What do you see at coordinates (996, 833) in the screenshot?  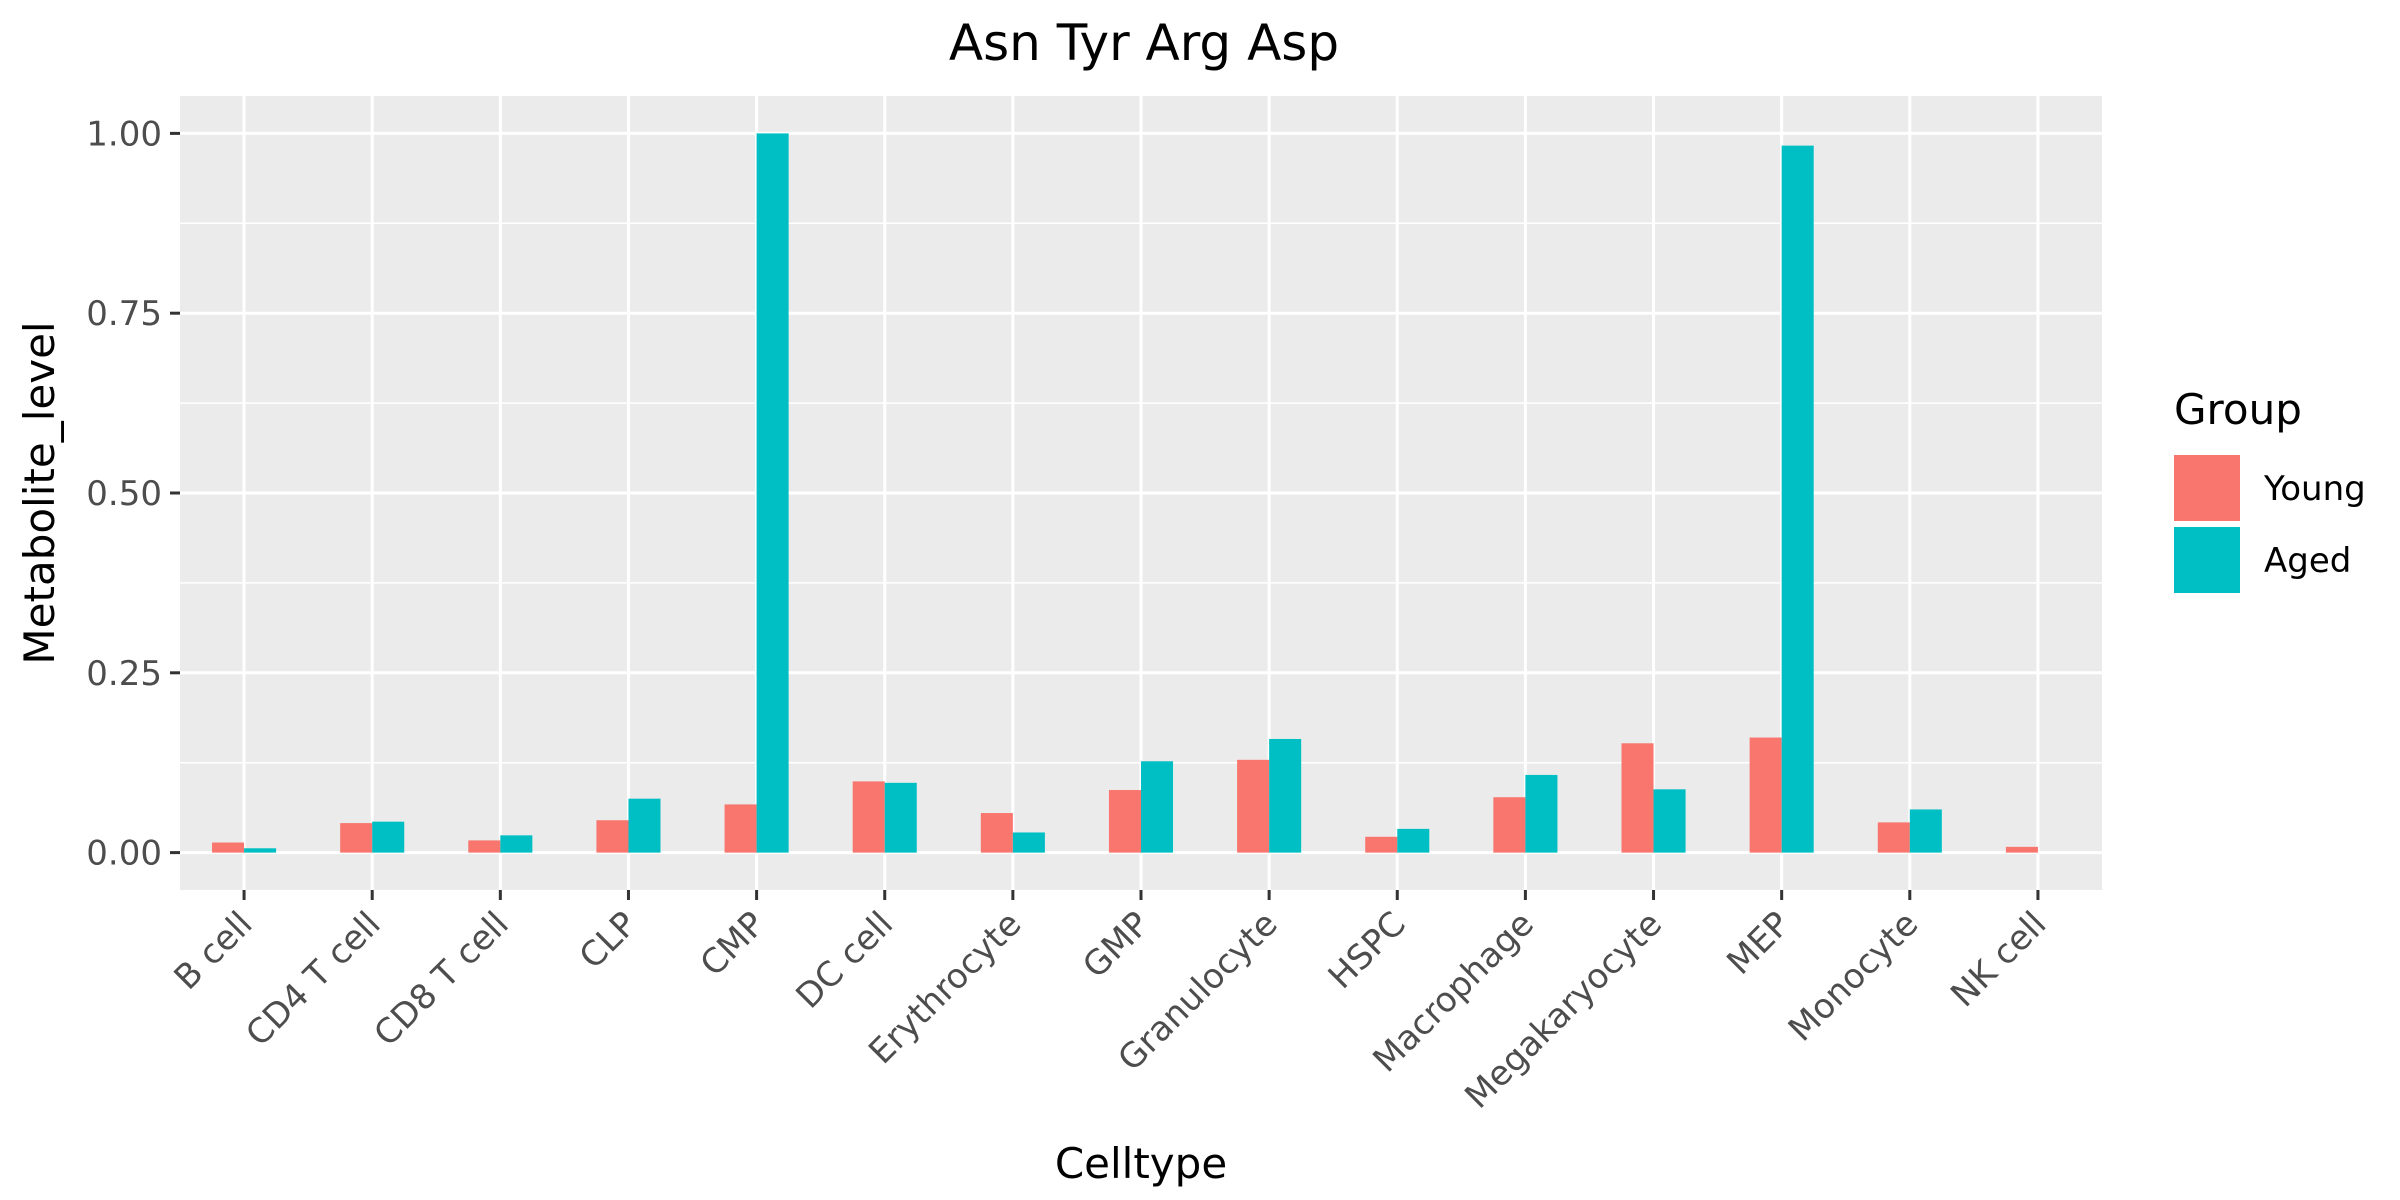 I see `bar-young-erythrocyte` at bounding box center [996, 833].